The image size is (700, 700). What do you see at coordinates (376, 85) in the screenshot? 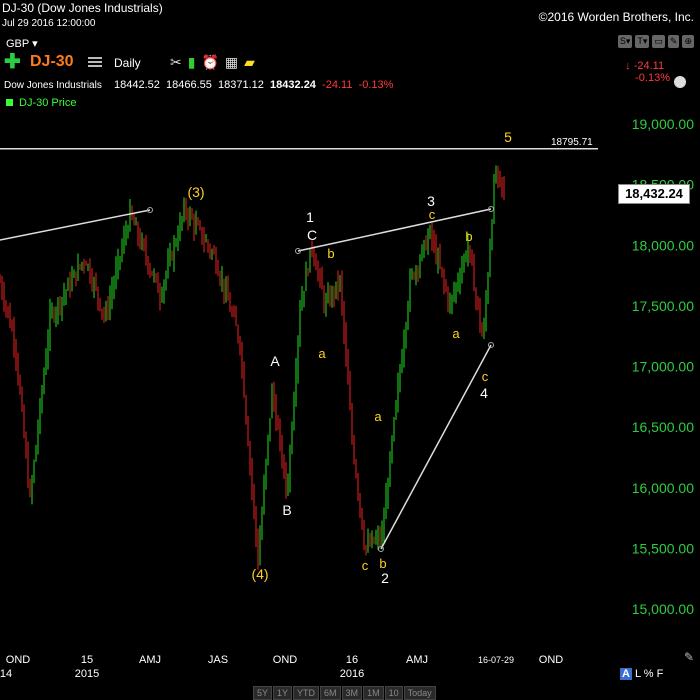
I see `quote-change-pct: -0.13%` at bounding box center [376, 85].